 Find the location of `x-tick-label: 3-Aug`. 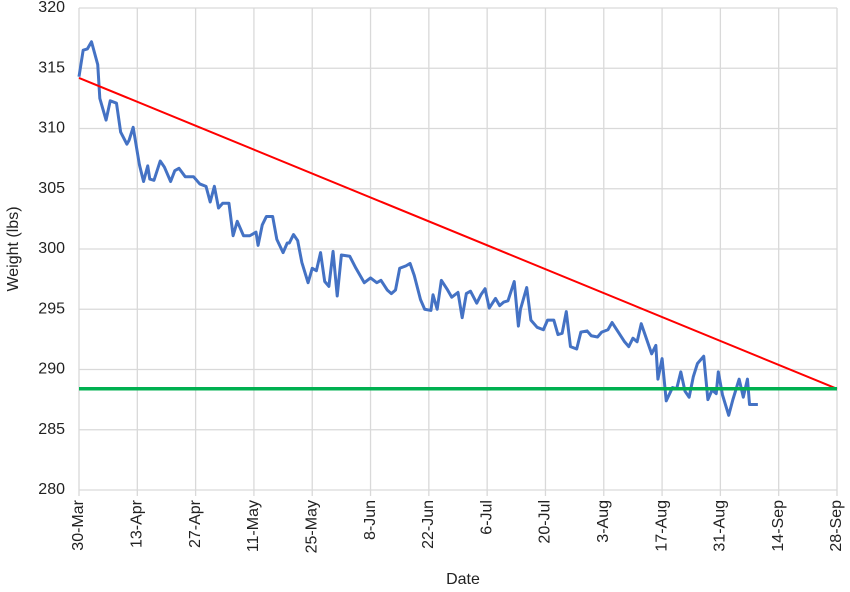

x-tick-label: 3-Aug is located at coordinates (603, 521).